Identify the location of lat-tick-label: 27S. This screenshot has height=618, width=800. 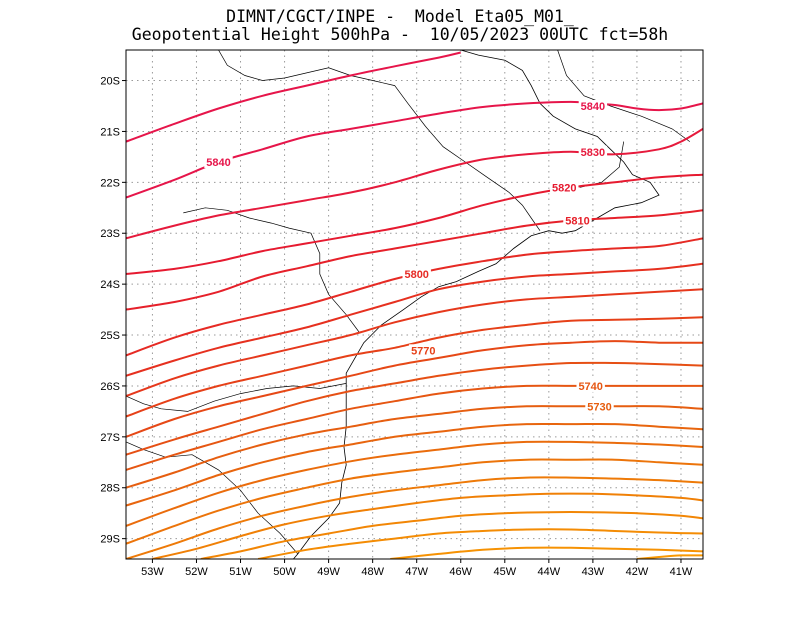
(110, 438).